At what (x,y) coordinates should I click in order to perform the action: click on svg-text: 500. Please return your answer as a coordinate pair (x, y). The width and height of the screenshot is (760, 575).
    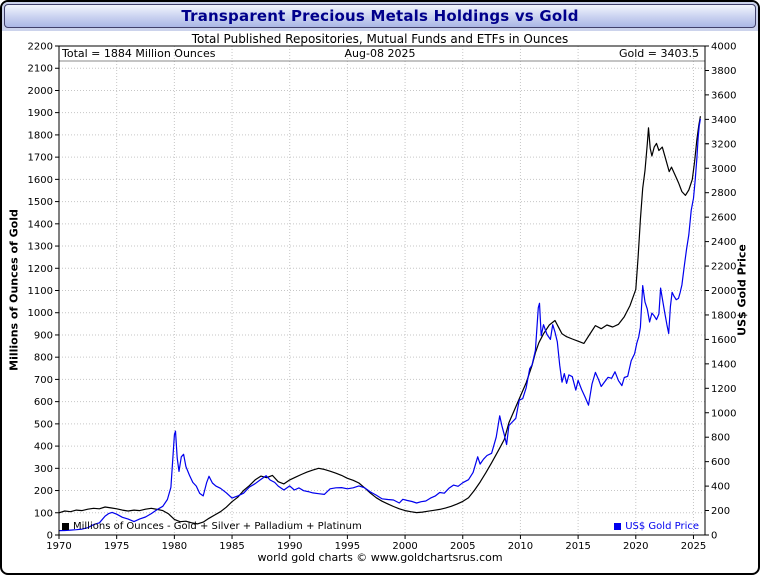
    Looking at the image, I should click on (43, 424).